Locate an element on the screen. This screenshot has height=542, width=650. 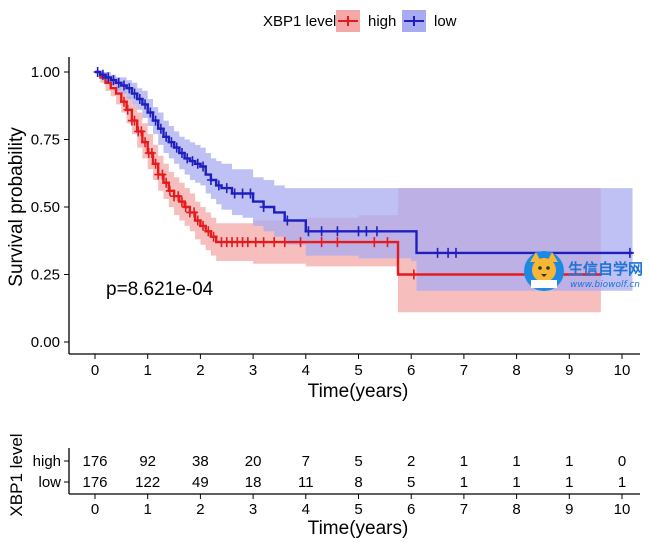
risk-cell-high: 7 is located at coordinates (306, 461).